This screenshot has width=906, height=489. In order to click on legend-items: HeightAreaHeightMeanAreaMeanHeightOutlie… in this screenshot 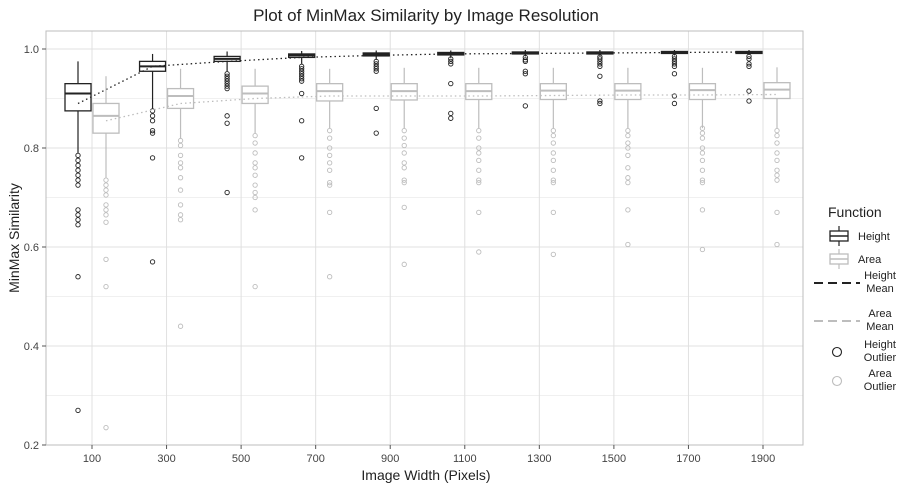, I will do `click(855, 309)`.